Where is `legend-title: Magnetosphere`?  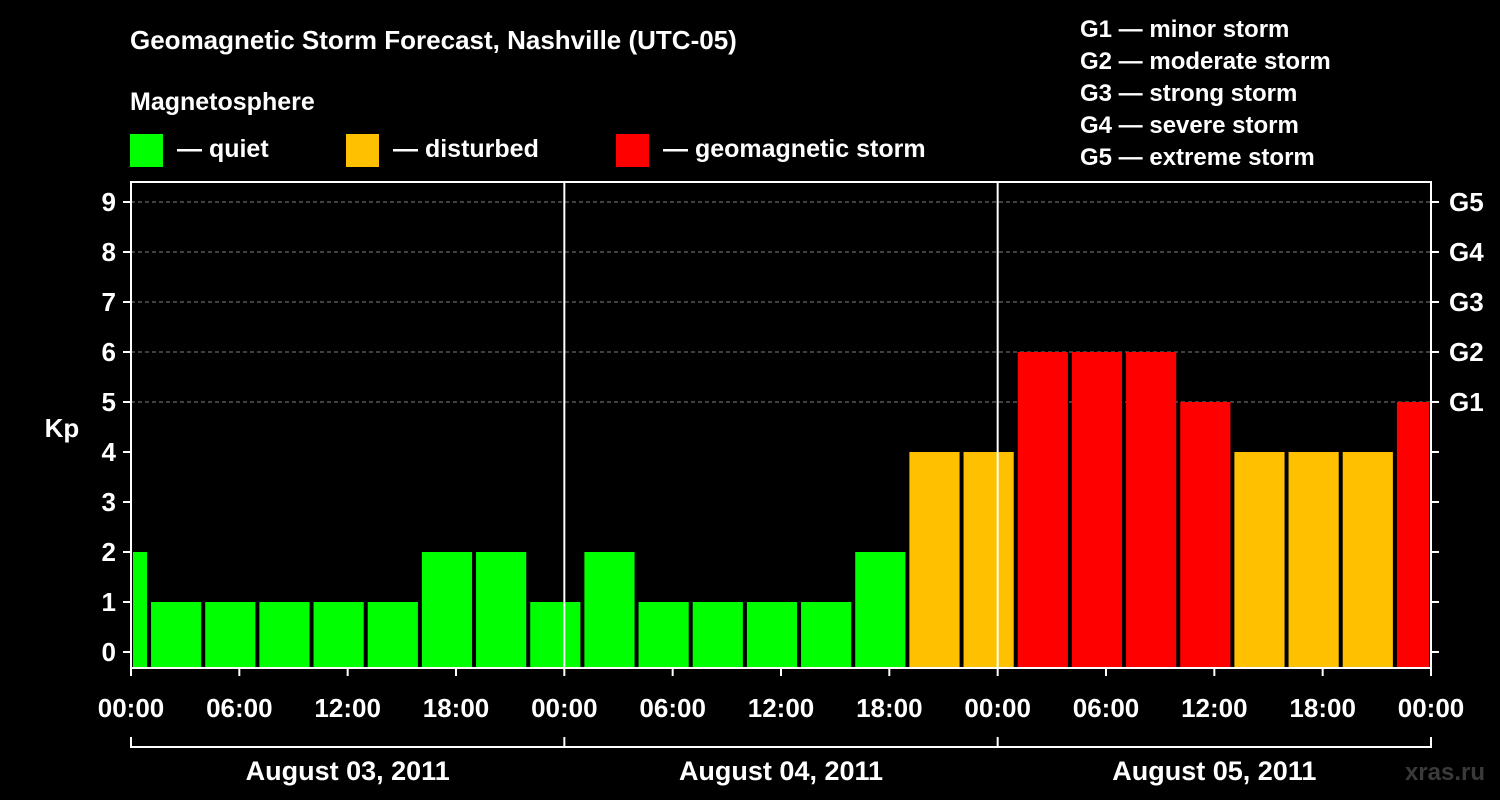 legend-title: Magnetosphere is located at coordinates (222, 102).